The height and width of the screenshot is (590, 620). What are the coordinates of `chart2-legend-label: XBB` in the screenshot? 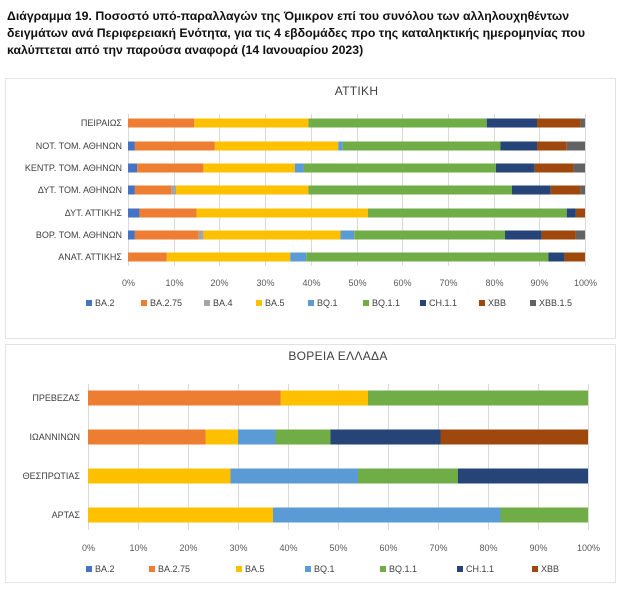 It's located at (550, 569).